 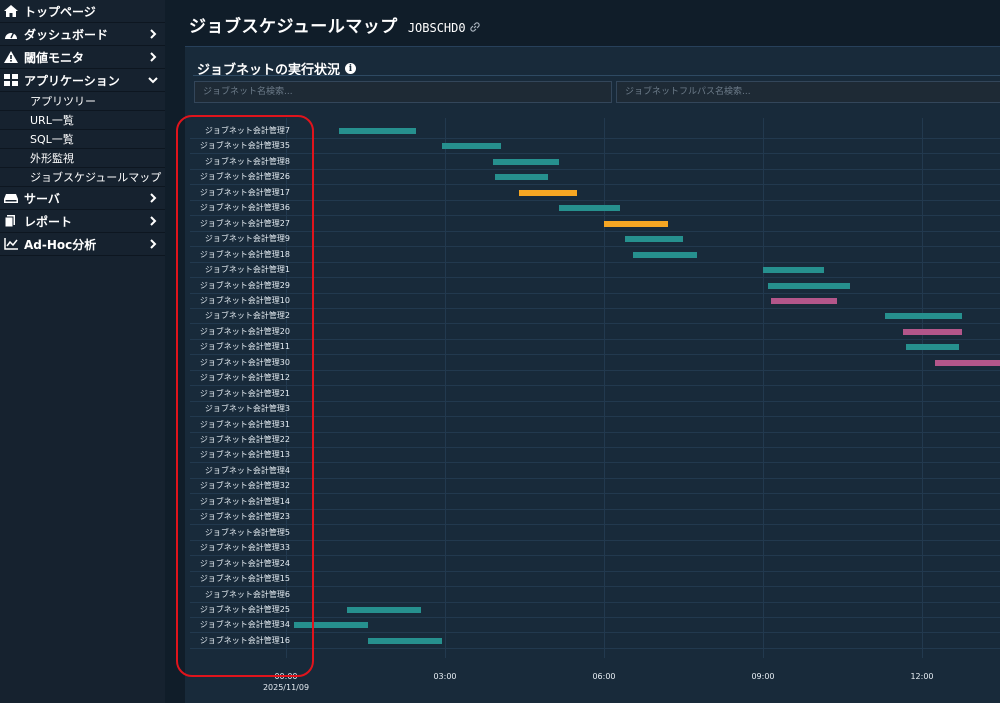 What do you see at coordinates (247, 239) in the screenshot?
I see `jobnet-row-label: ジョブネット会計管理9` at bounding box center [247, 239].